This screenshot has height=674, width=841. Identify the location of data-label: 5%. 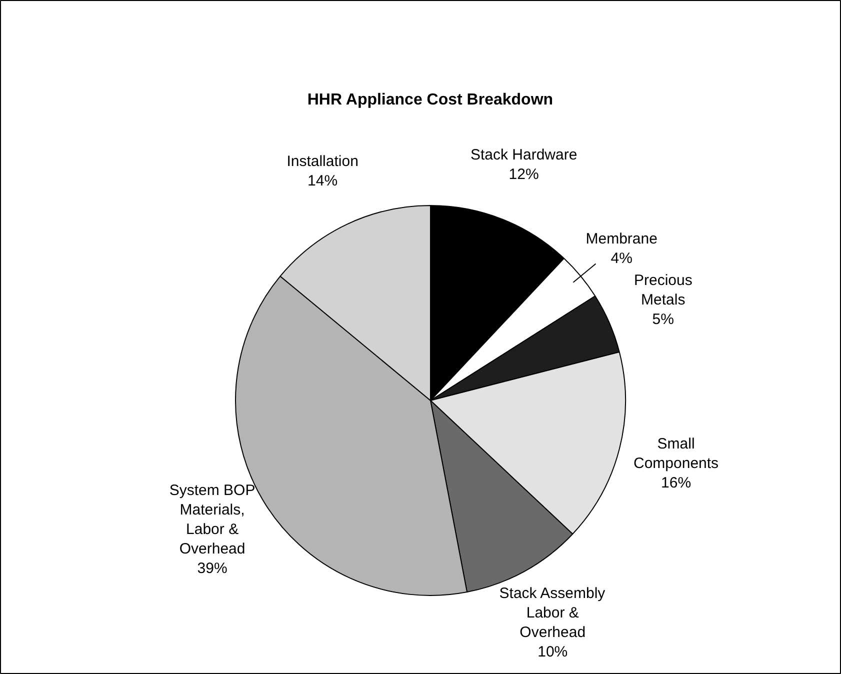
(663, 319).